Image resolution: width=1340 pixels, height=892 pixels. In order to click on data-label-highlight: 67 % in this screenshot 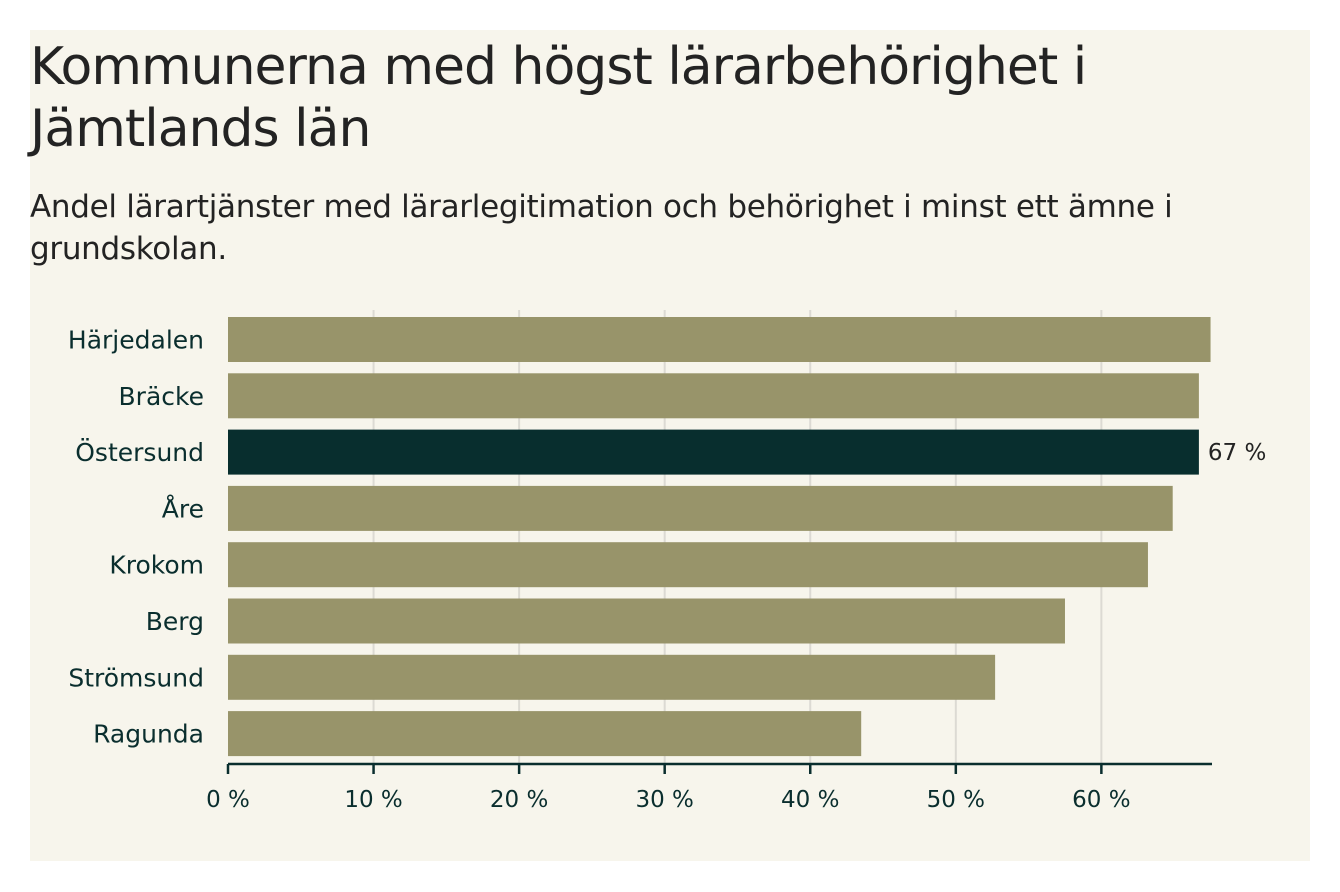, I will do `click(1237, 453)`.